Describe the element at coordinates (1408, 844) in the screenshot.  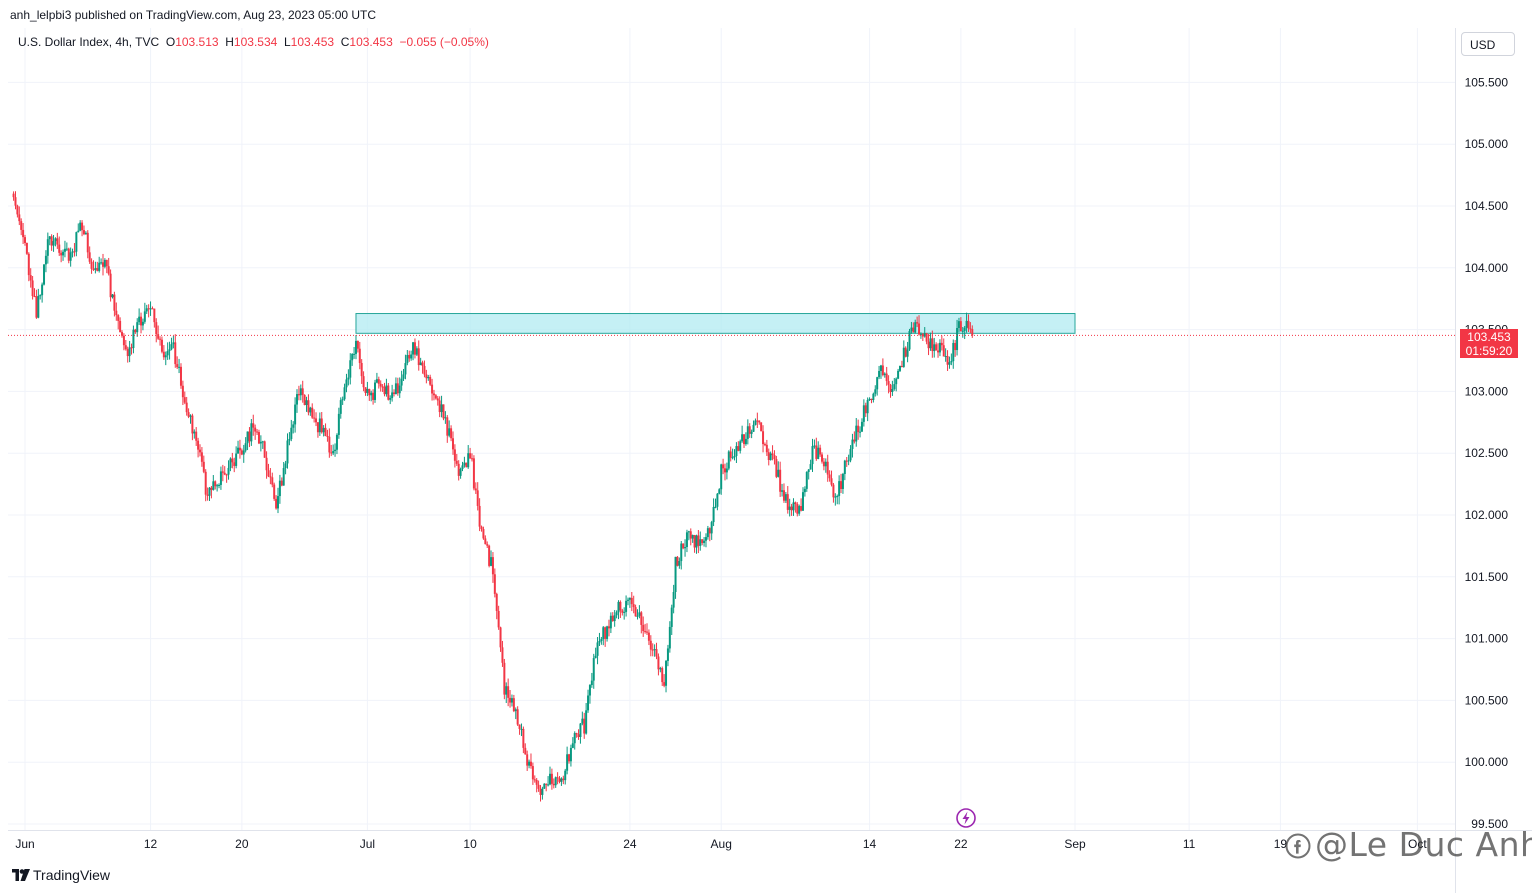
I see `author-watermark: @Le Duc Anh` at that location.